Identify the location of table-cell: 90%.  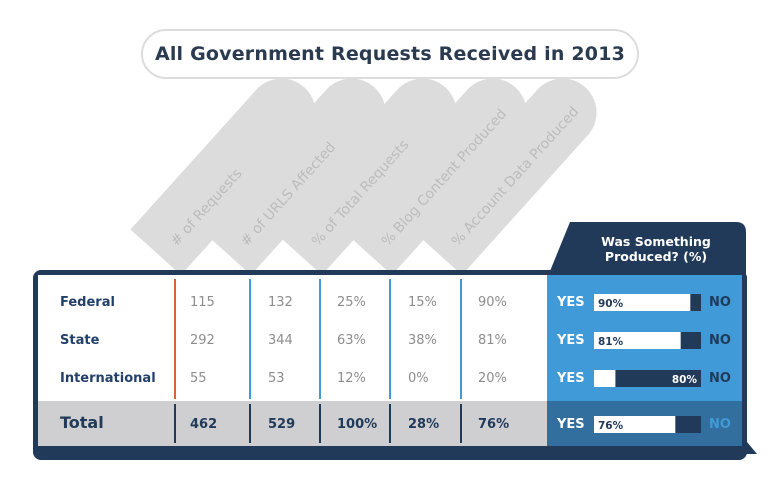
(492, 302).